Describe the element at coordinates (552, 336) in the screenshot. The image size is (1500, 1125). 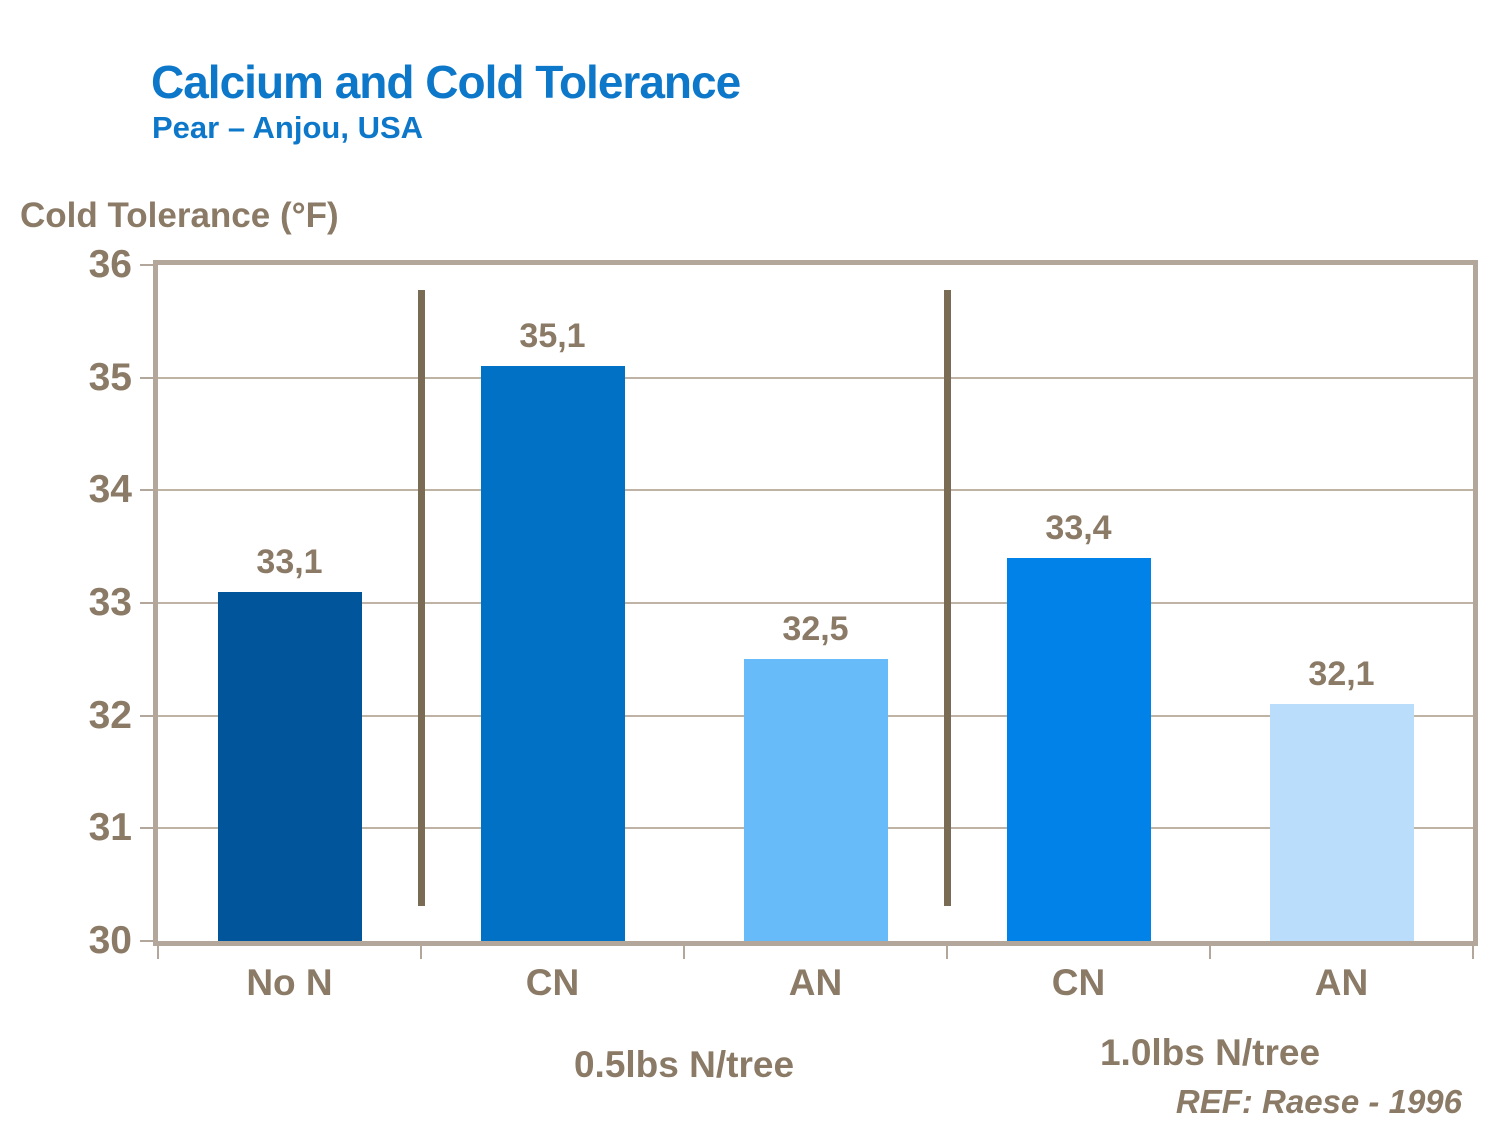
I see `bar-value-label-1: 35,1` at that location.